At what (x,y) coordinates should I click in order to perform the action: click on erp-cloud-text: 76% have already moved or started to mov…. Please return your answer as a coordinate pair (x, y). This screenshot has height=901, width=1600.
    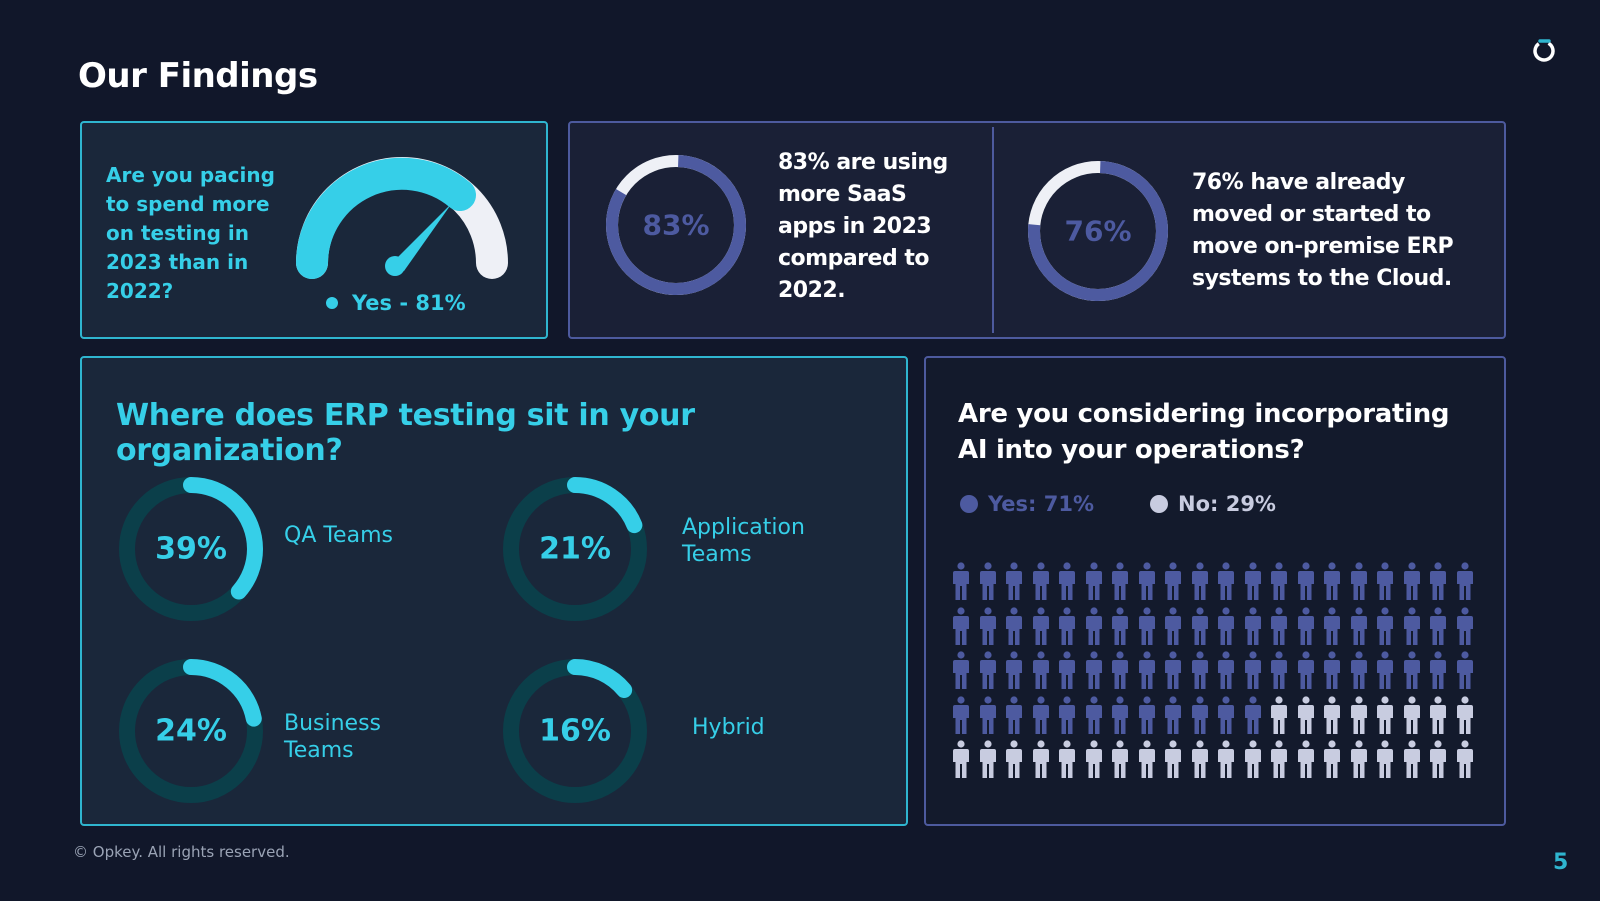
    Looking at the image, I should click on (1323, 230).